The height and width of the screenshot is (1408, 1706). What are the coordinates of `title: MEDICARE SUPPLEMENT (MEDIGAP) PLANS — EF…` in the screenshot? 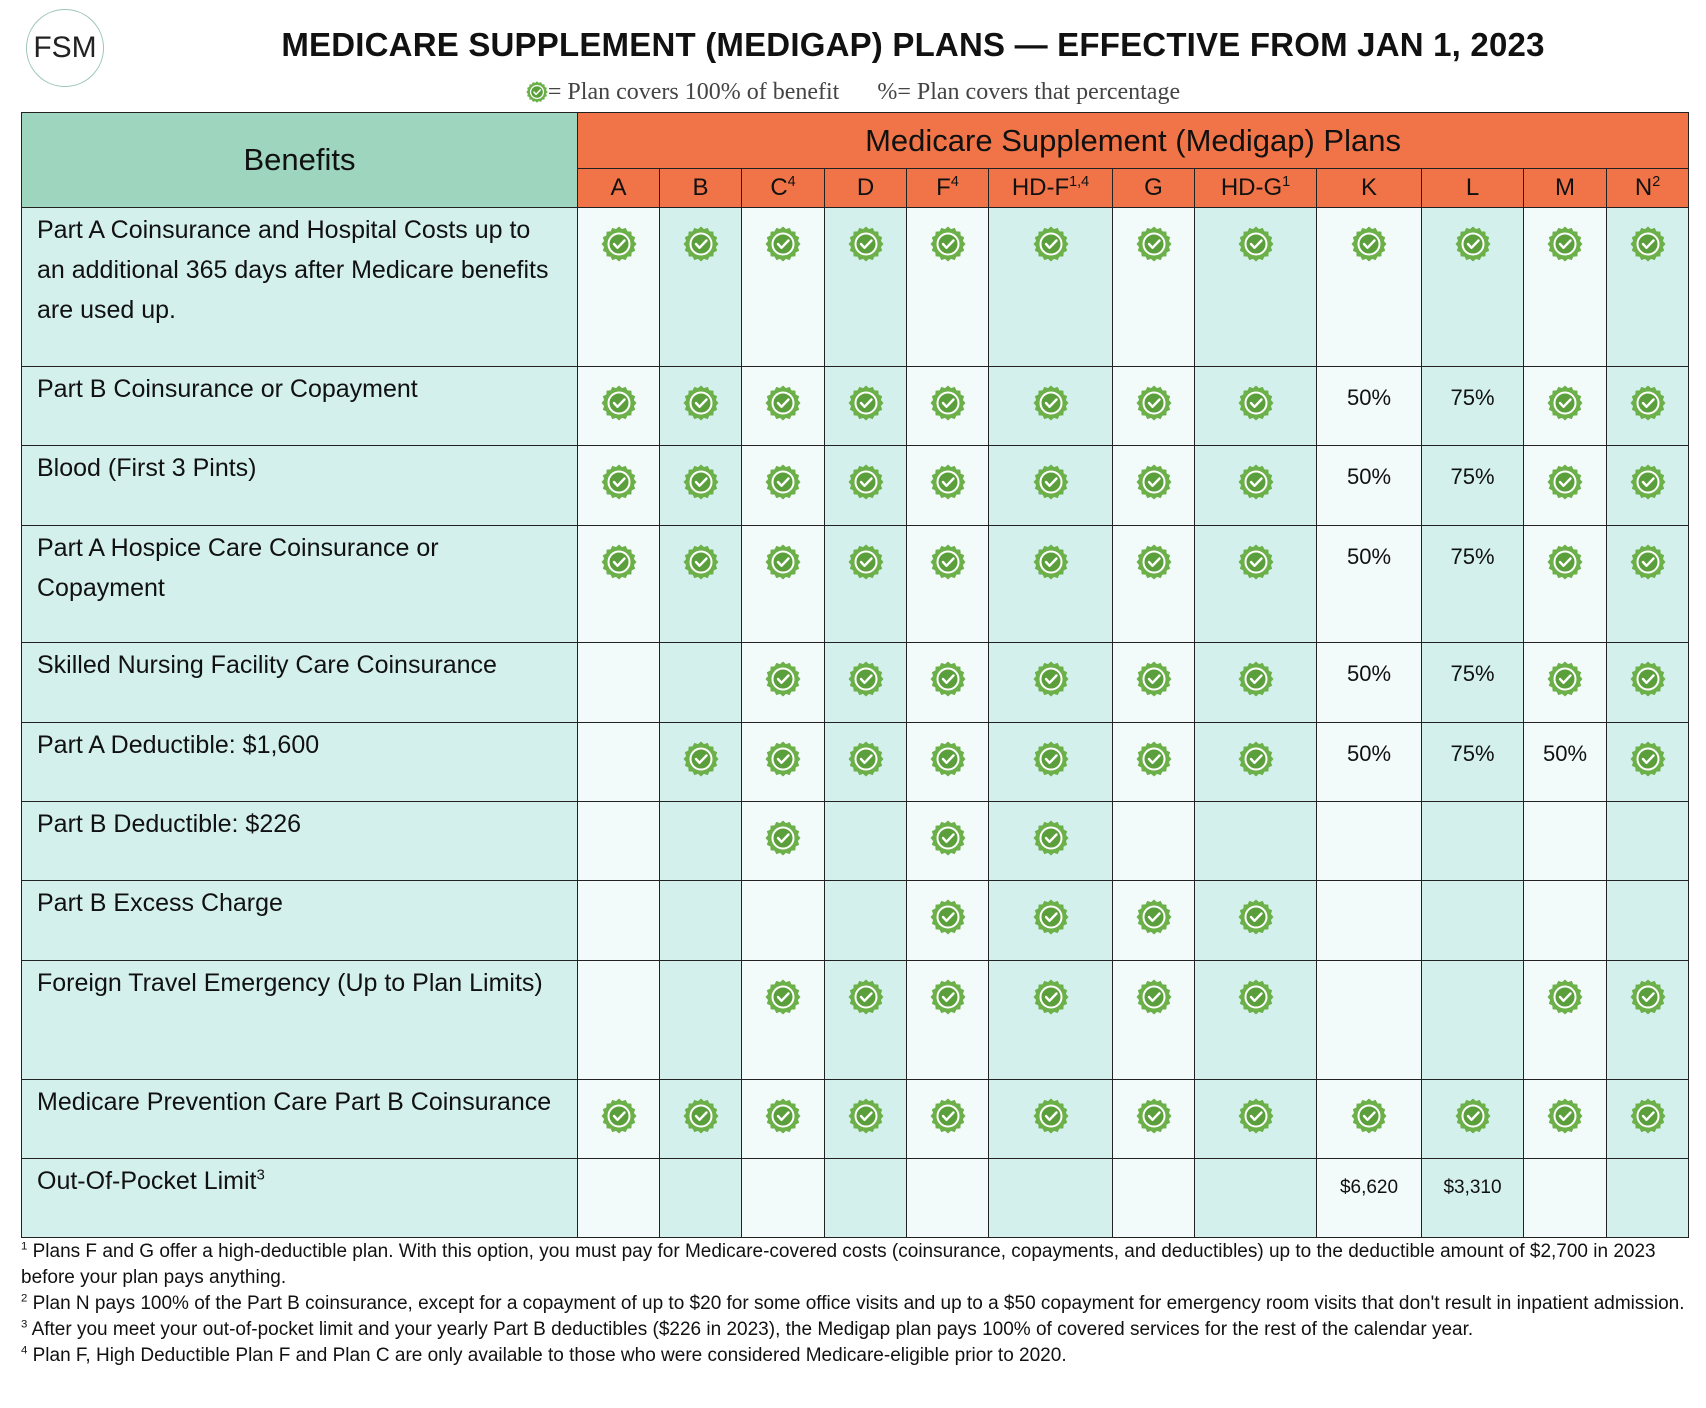 It's located at (913, 44).